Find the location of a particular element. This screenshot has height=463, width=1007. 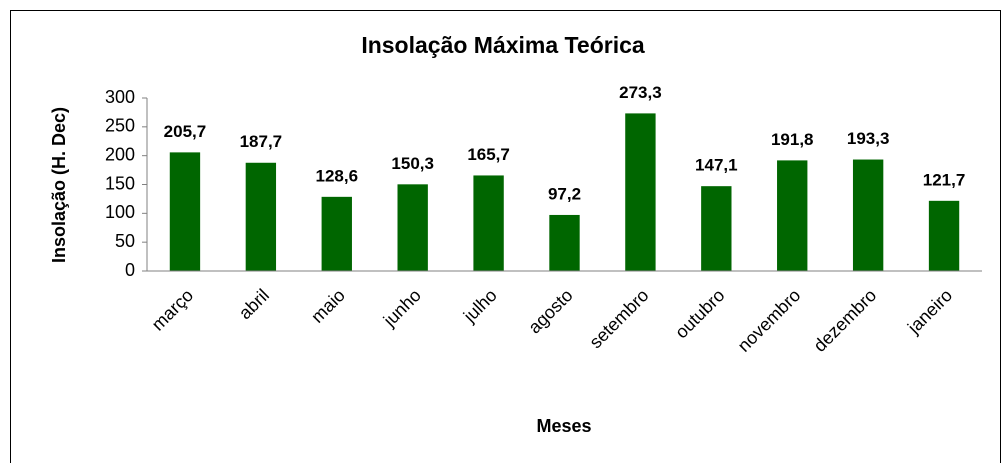

value-label: 165,7 is located at coordinates (488, 154).